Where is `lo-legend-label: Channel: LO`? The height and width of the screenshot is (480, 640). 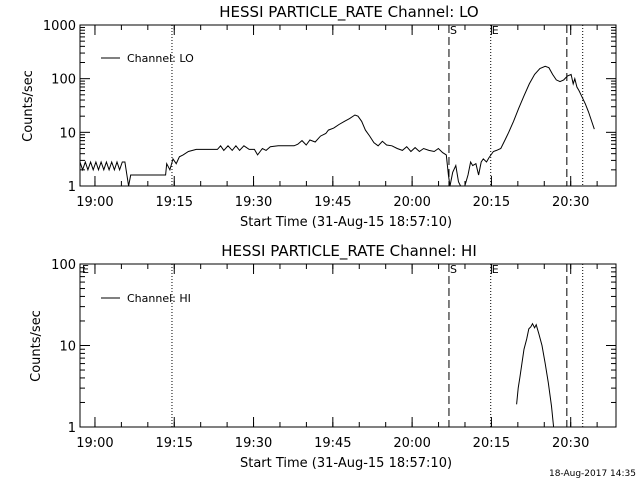
lo-legend-label: Channel: LO is located at coordinates (160, 58).